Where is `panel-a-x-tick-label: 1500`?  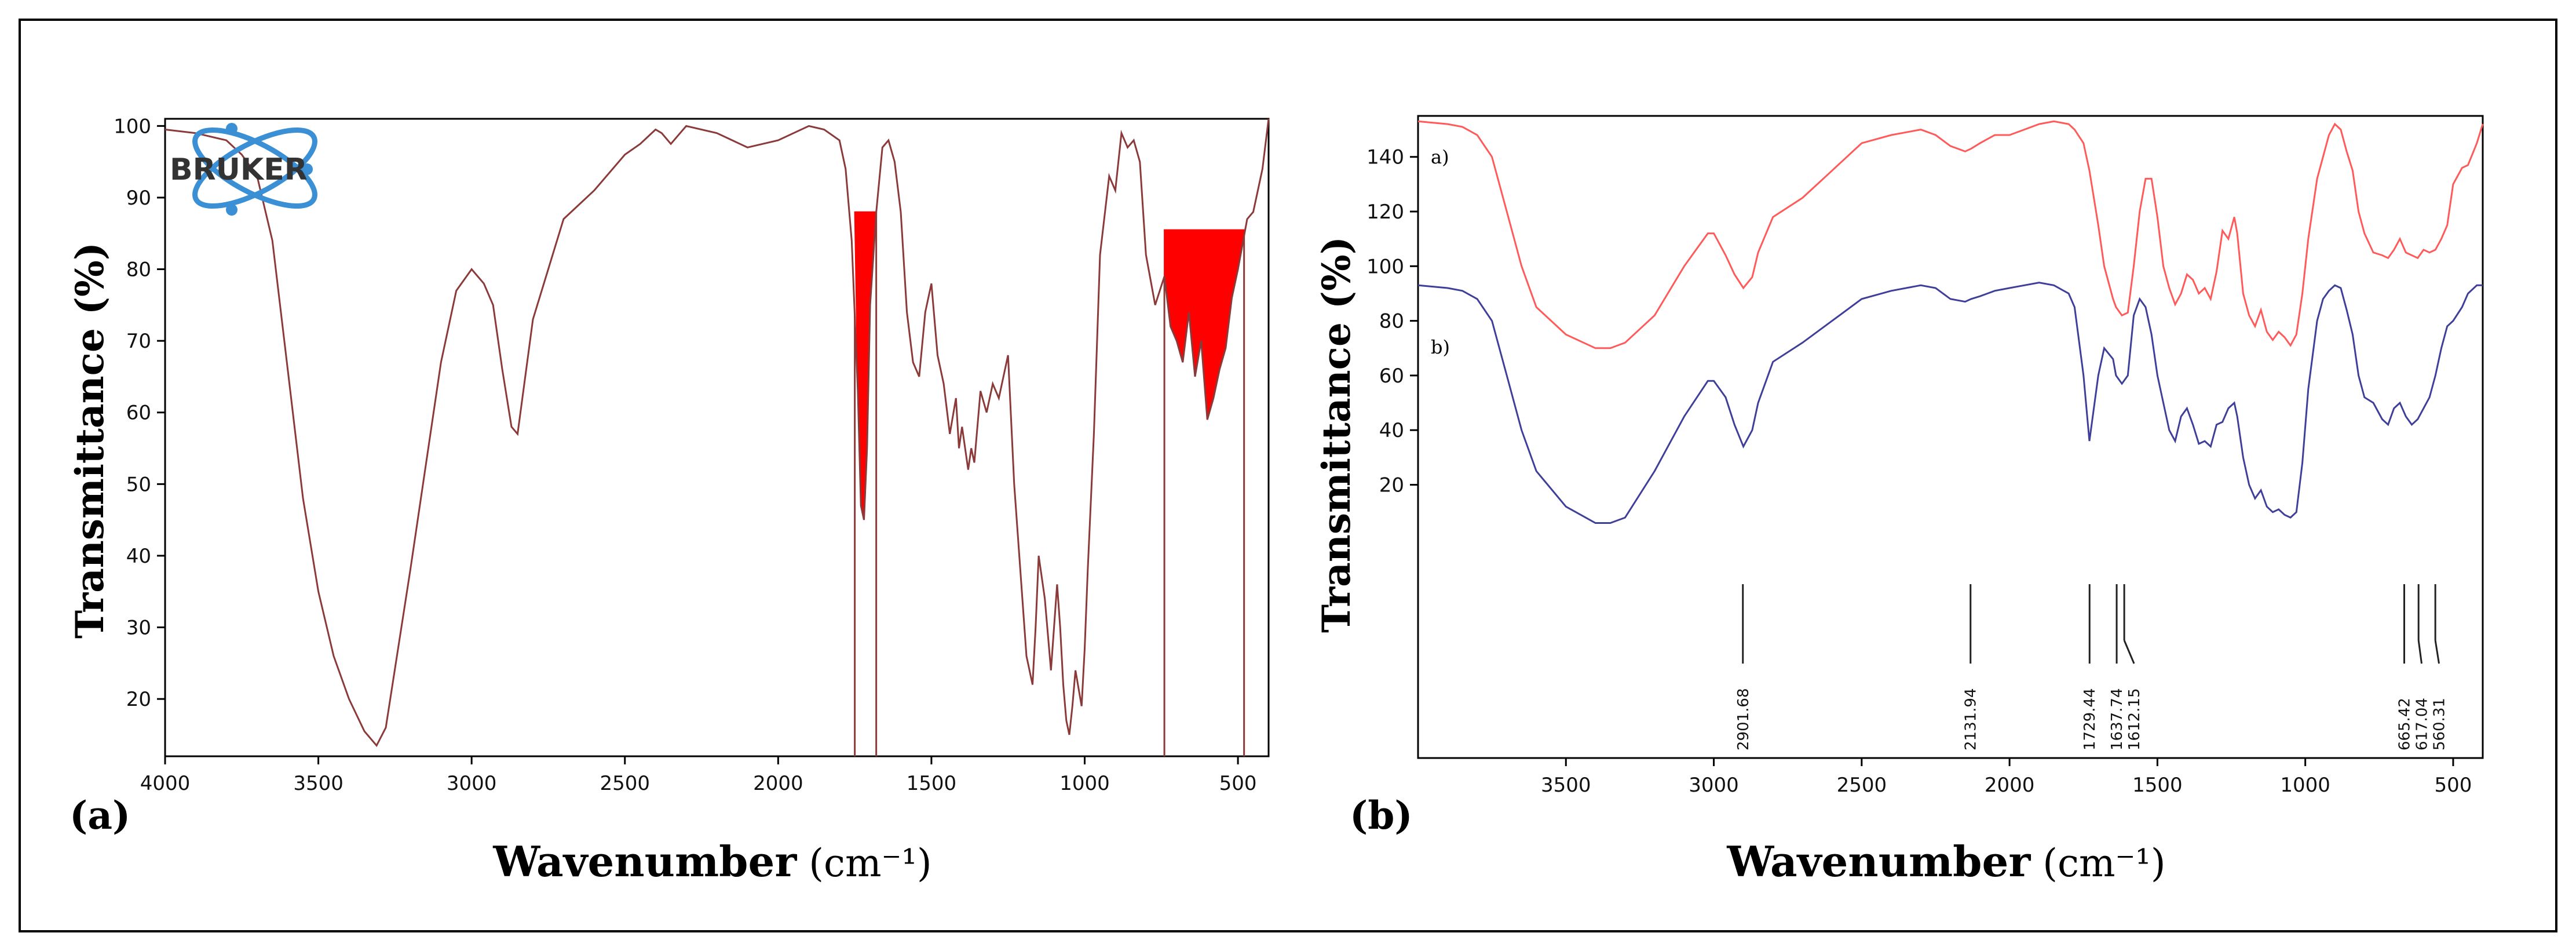
panel-a-x-tick-label: 1500 is located at coordinates (932, 783).